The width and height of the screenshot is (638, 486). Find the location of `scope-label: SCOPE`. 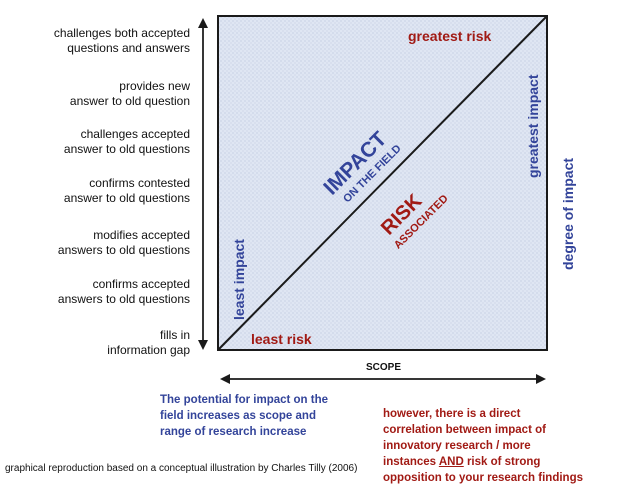

scope-label: SCOPE is located at coordinates (383, 367).